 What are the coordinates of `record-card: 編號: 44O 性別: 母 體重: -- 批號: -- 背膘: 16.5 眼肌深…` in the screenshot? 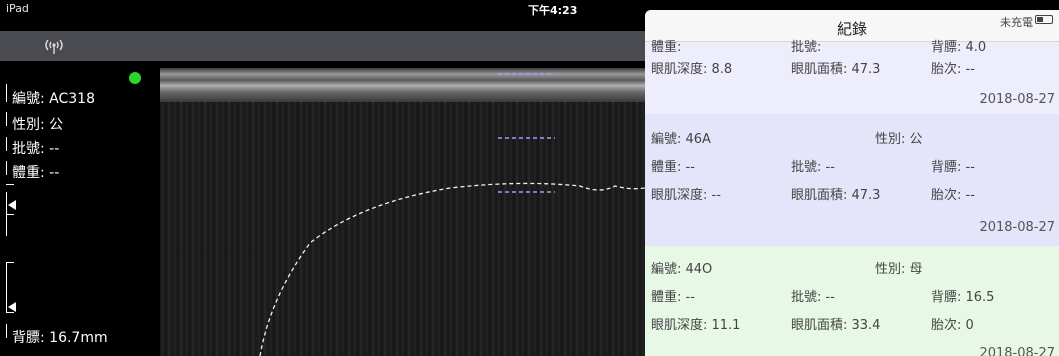 It's located at (852, 301).